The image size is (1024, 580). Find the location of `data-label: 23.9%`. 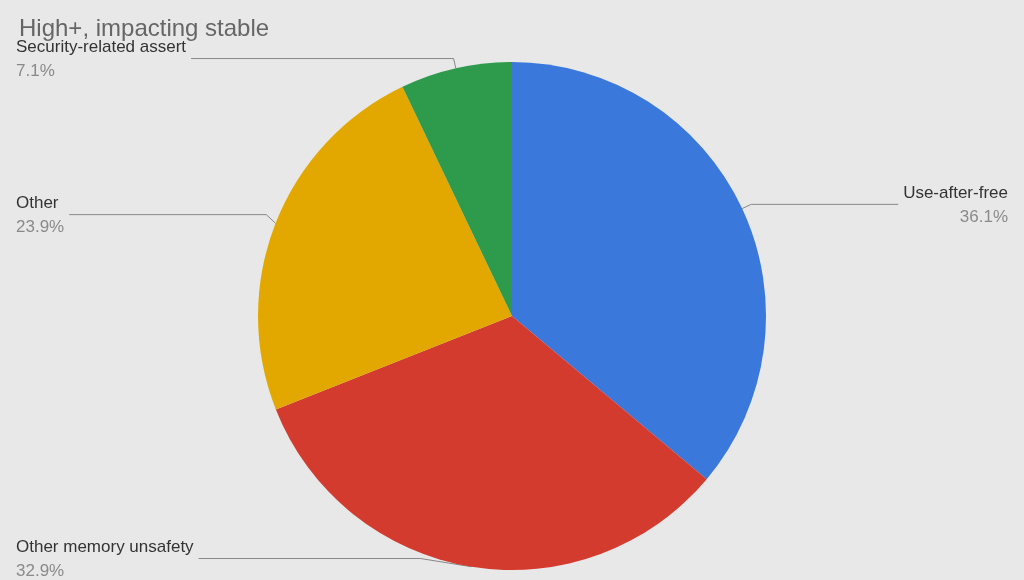

data-label: 23.9% is located at coordinates (40, 227).